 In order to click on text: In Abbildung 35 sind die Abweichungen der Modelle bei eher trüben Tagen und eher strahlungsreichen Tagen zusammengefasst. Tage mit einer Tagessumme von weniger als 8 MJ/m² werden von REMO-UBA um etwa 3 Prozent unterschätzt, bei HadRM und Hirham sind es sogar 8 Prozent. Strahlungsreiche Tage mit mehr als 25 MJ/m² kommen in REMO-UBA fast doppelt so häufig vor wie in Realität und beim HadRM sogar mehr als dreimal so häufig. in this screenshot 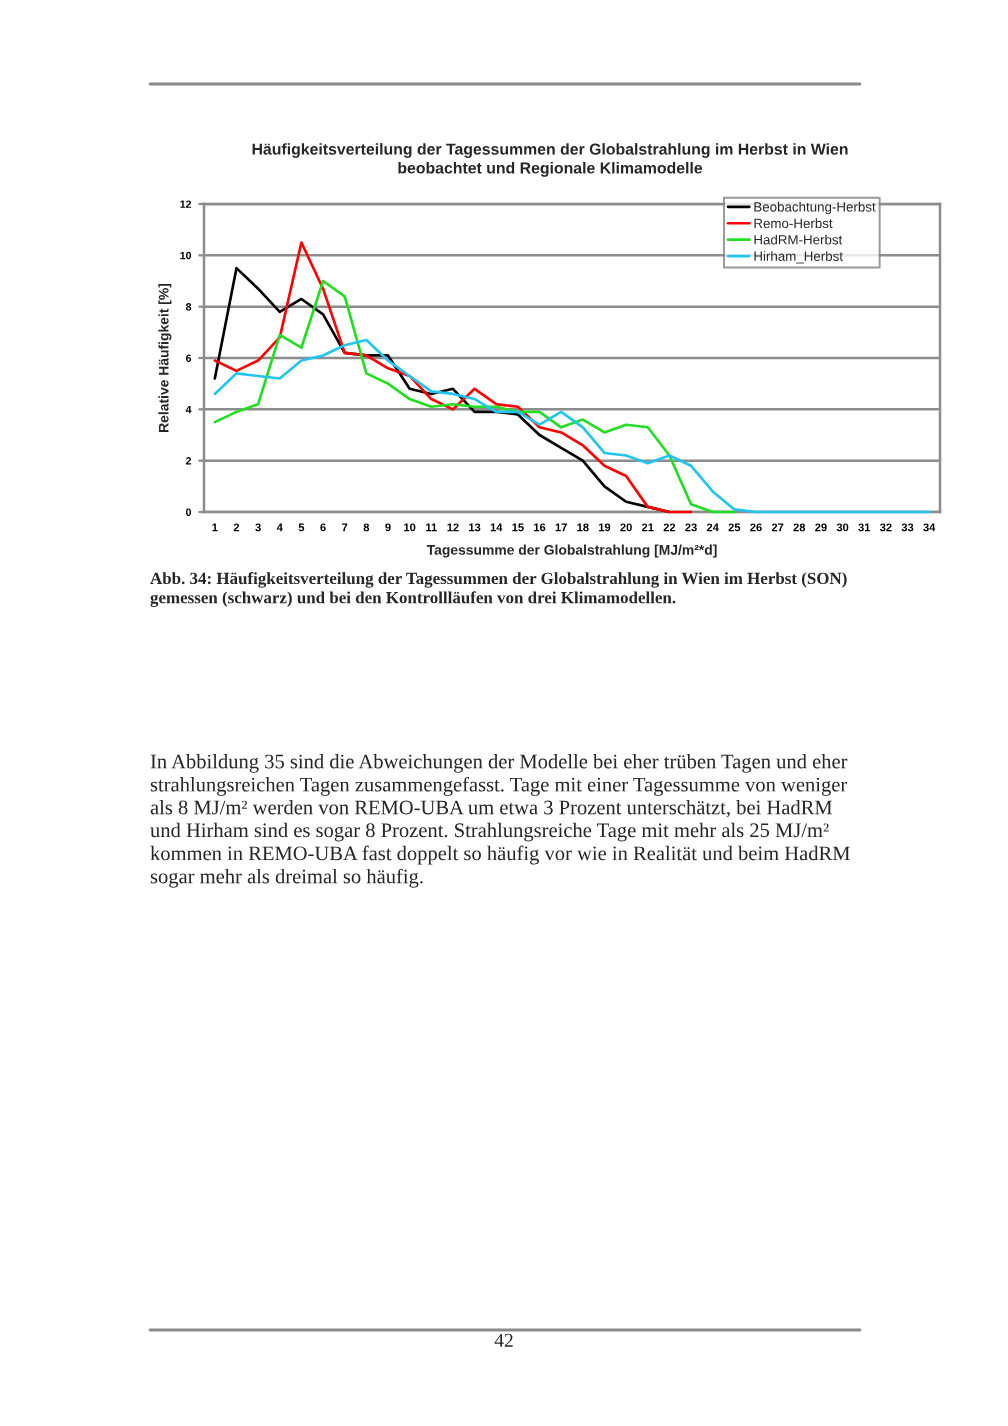, I will do `click(500, 821)`.